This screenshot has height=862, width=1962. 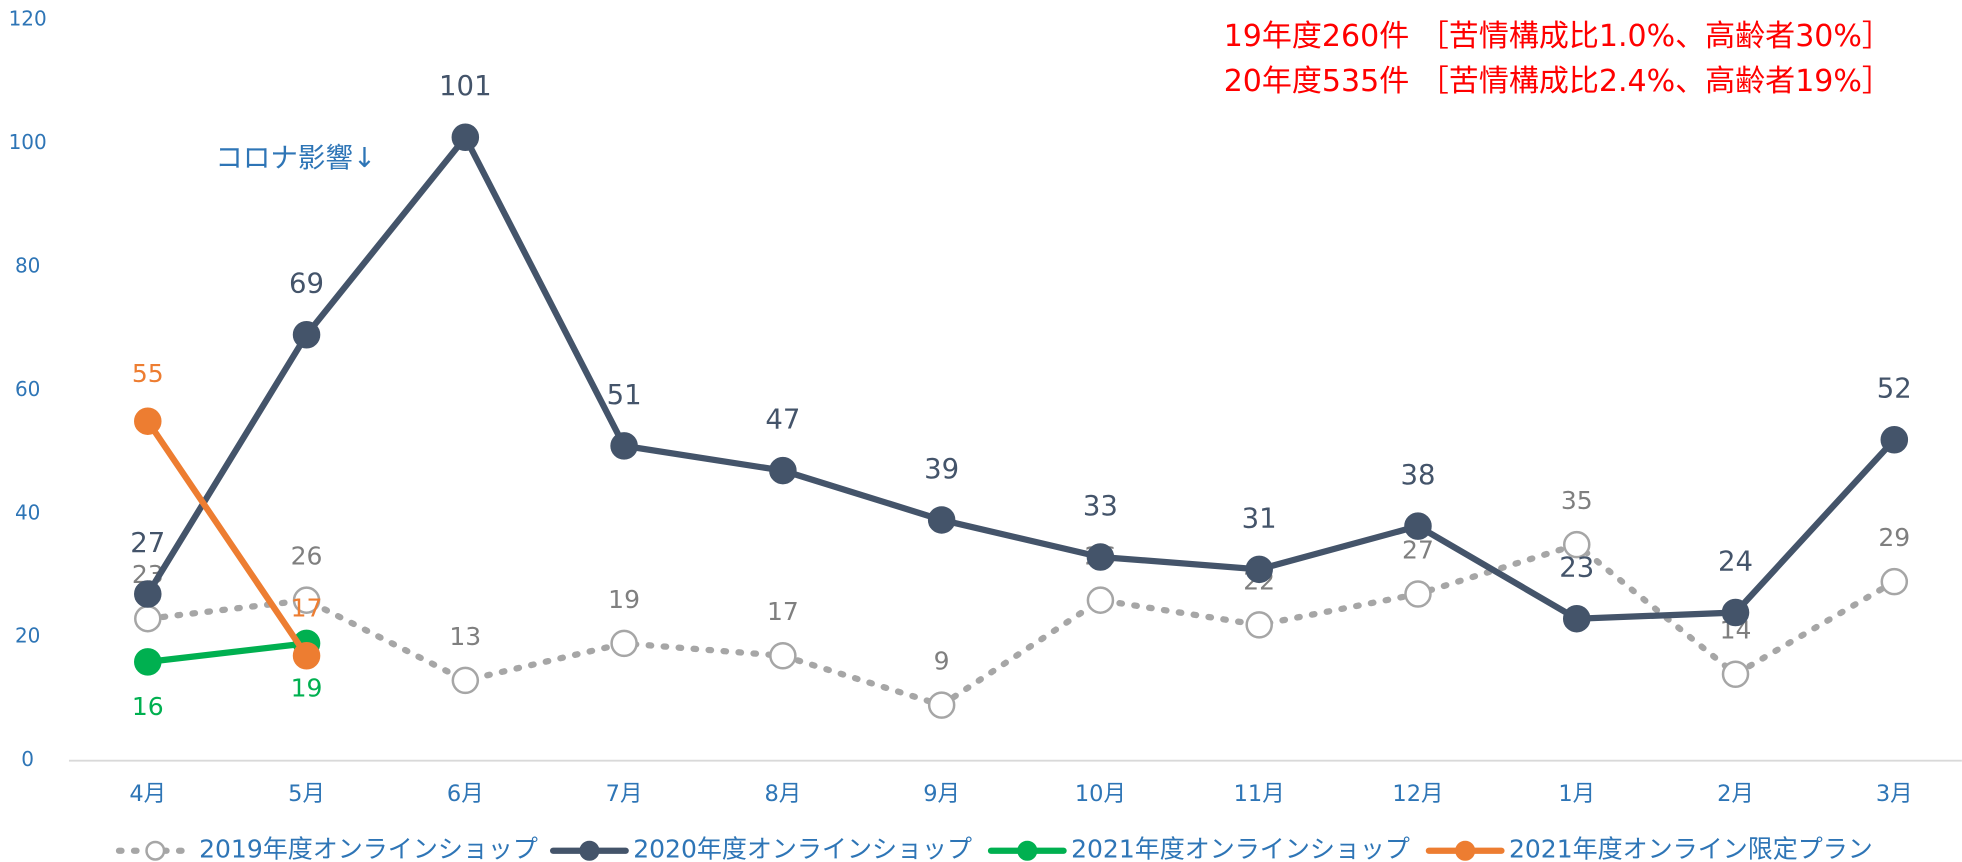 I want to click on y-tick-label: 80, so click(x=27, y=265).